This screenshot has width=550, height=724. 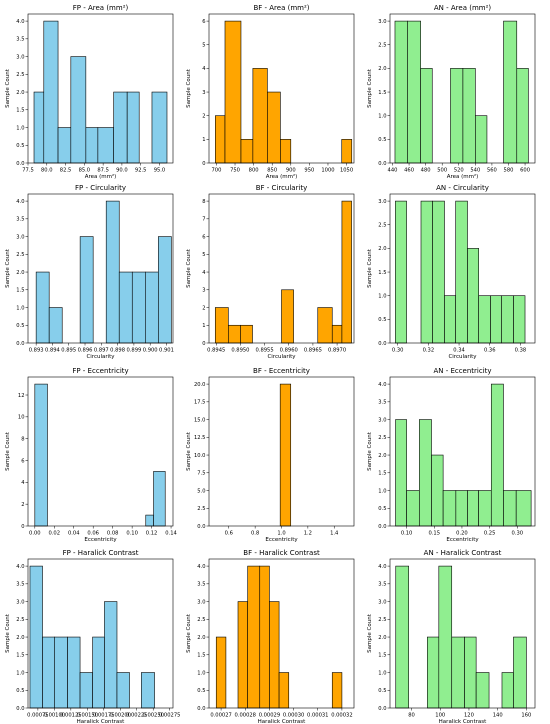 I want to click on panel-title: AN - Haralick Contrast, so click(x=463, y=553).